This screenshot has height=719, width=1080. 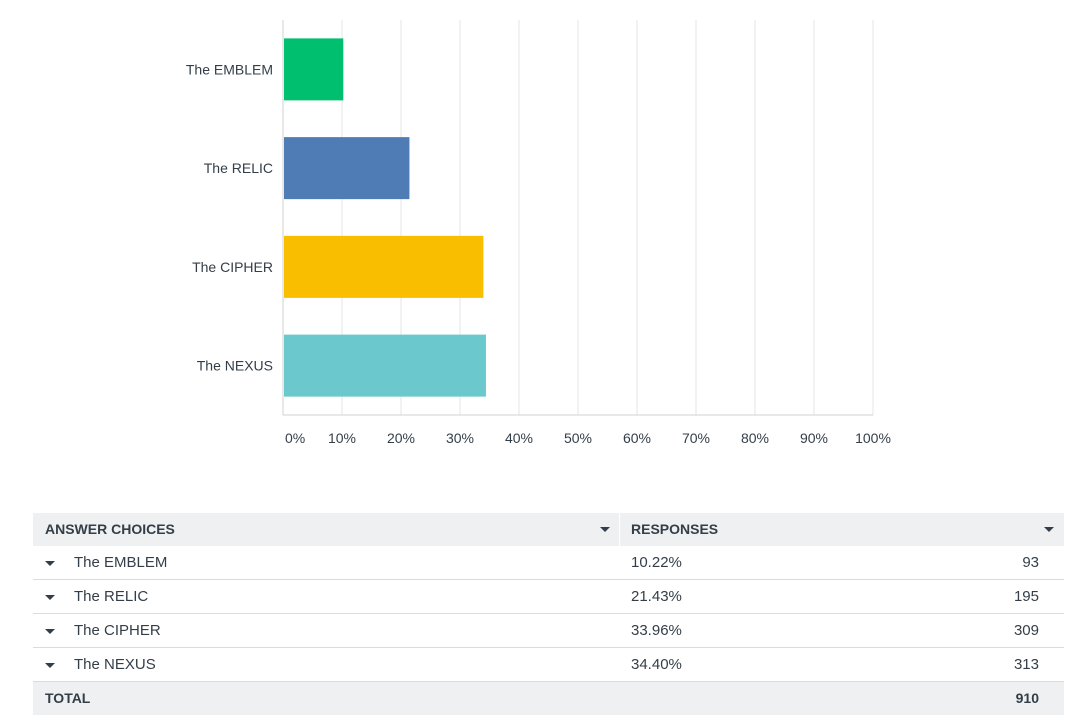 What do you see at coordinates (656, 664) in the screenshot?
I see `row-percent: 34.40%` at bounding box center [656, 664].